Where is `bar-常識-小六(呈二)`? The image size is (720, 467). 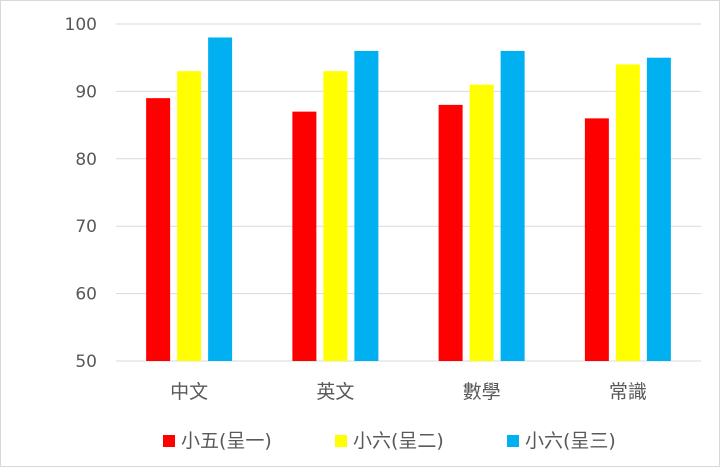 bar-常識-小六(呈二) is located at coordinates (627, 212).